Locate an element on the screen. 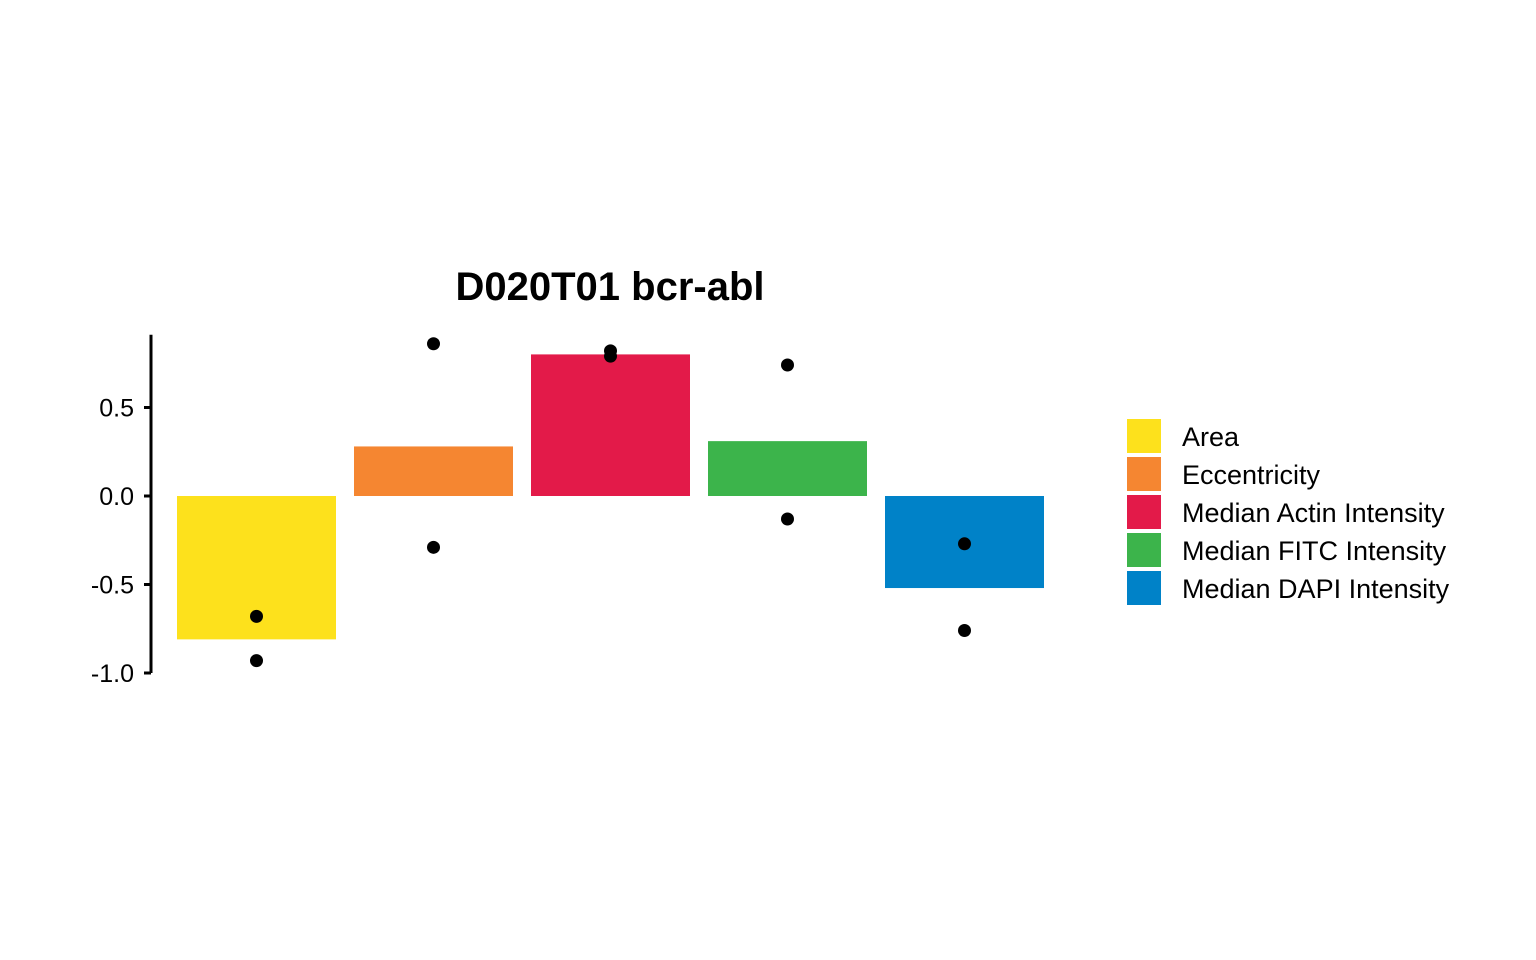 This screenshot has width=1536, height=960. legend-label: Median Actin Intensity is located at coordinates (1313, 513).